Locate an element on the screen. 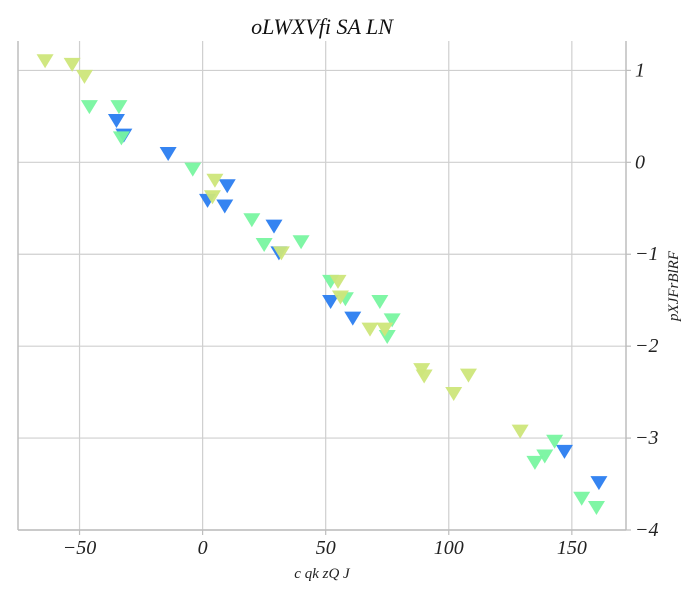 The height and width of the screenshot is (600, 700). y-tick-label: 0 is located at coordinates (640, 162).